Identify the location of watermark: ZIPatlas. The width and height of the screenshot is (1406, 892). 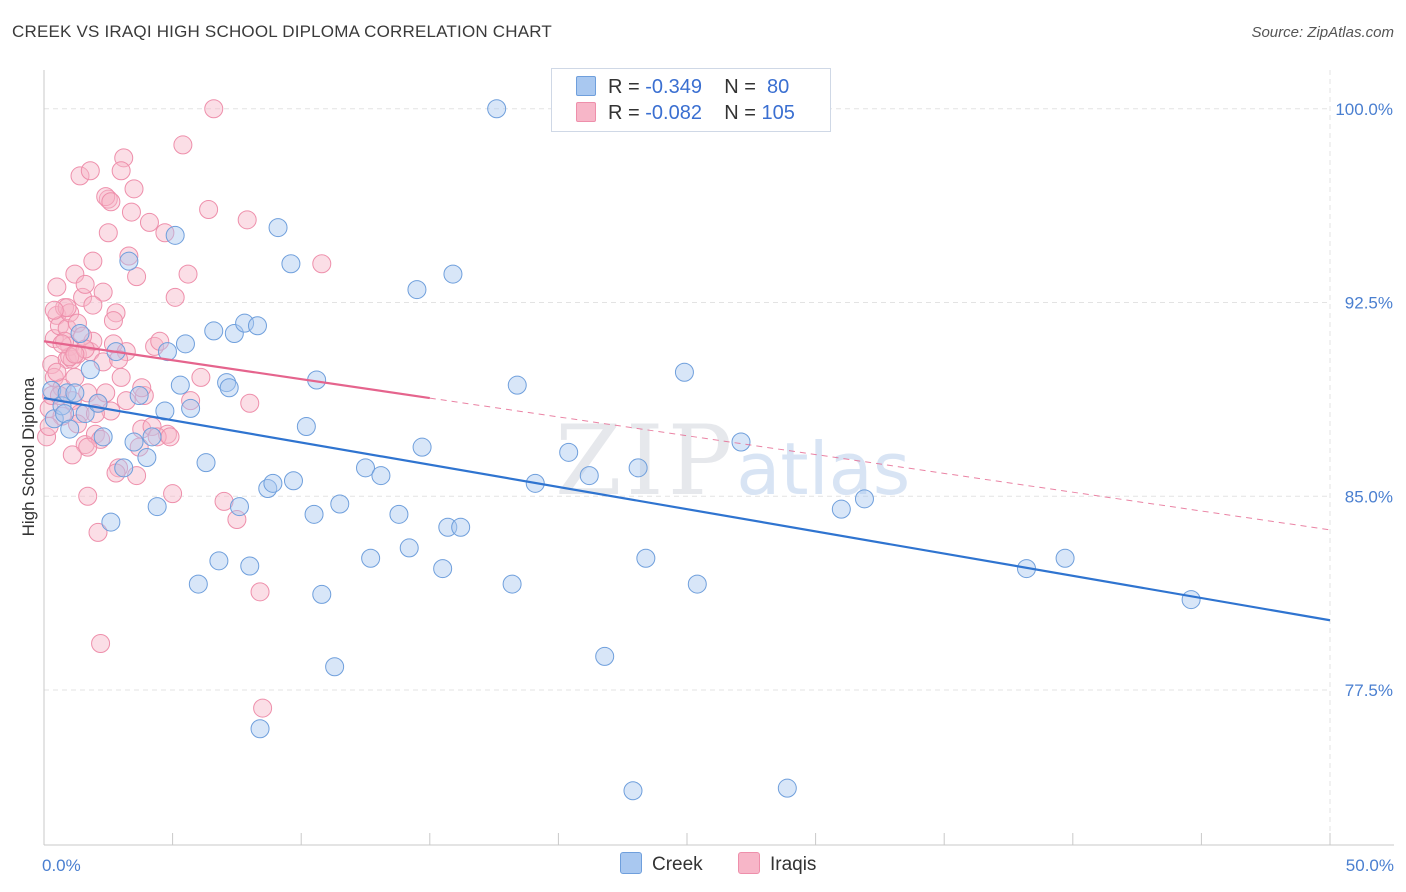
(732, 461).